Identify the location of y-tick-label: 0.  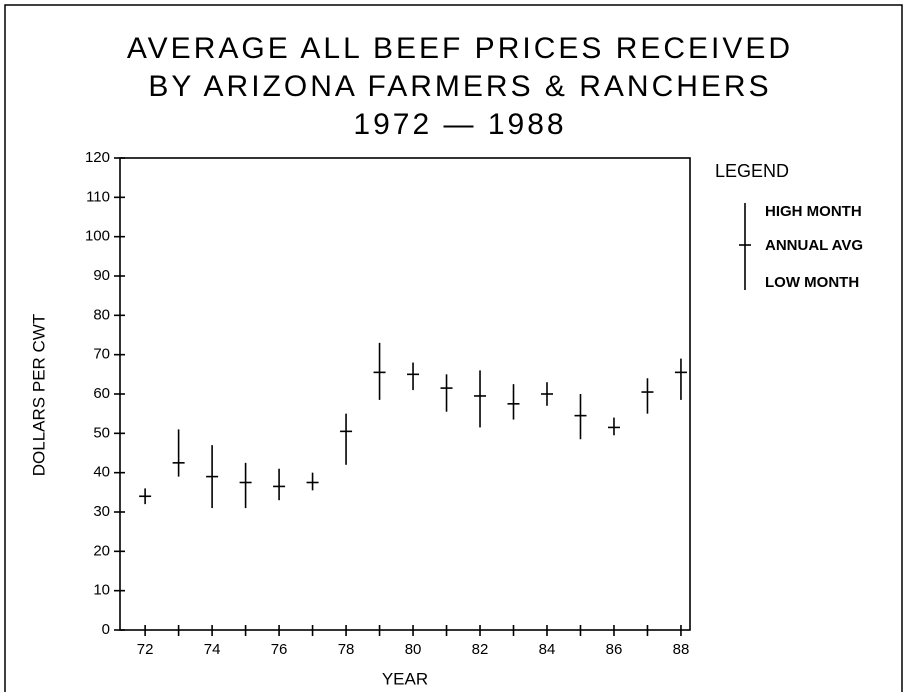
(106, 629).